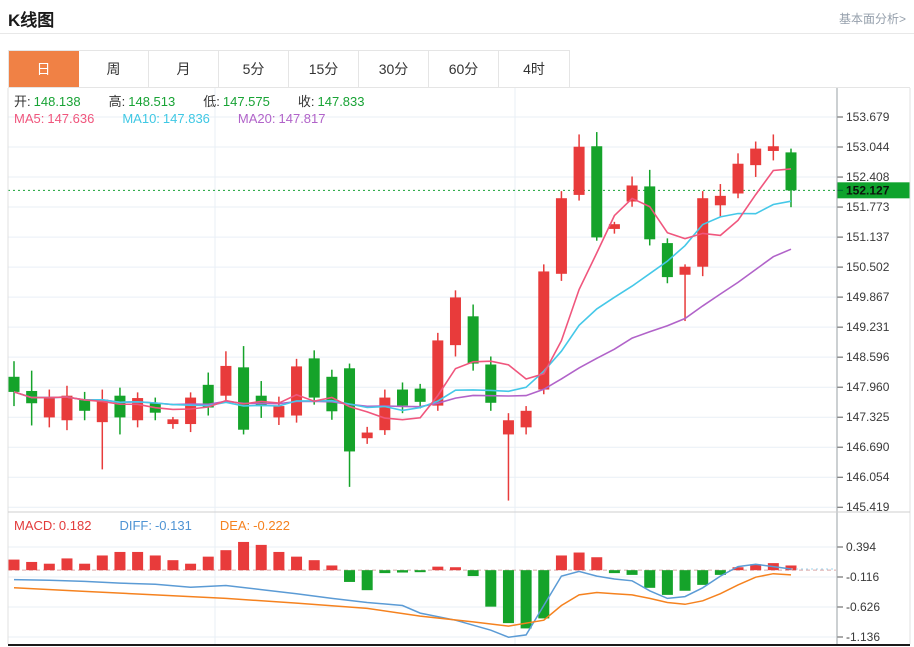  I want to click on diff-line, so click(402, 600).